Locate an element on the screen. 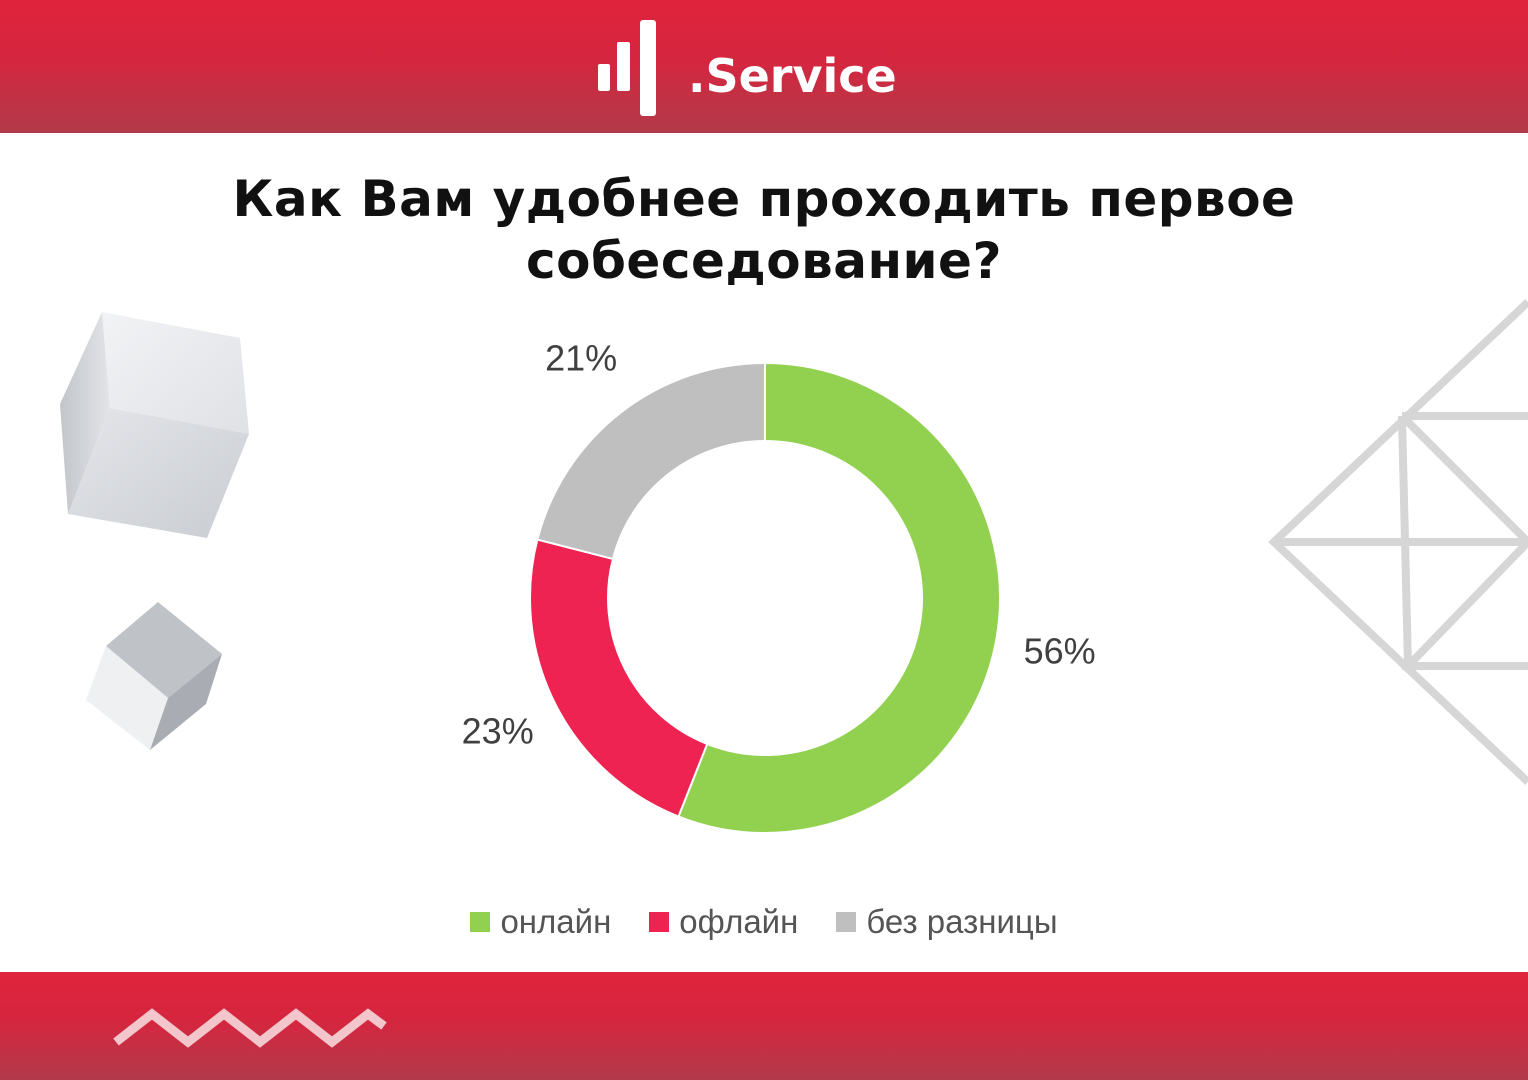 The height and width of the screenshot is (1080, 1528). logo-text: .Service is located at coordinates (792, 76).